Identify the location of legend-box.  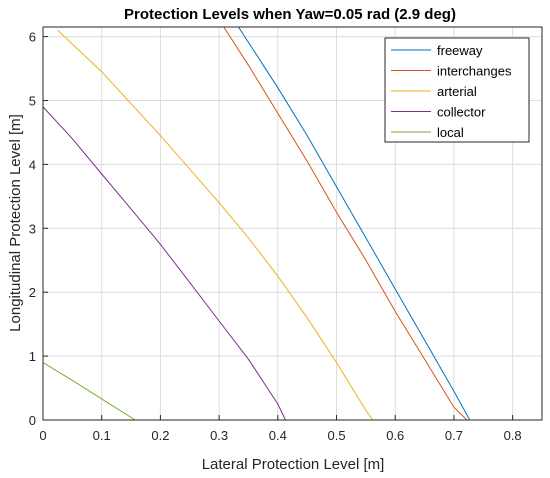
(457, 90).